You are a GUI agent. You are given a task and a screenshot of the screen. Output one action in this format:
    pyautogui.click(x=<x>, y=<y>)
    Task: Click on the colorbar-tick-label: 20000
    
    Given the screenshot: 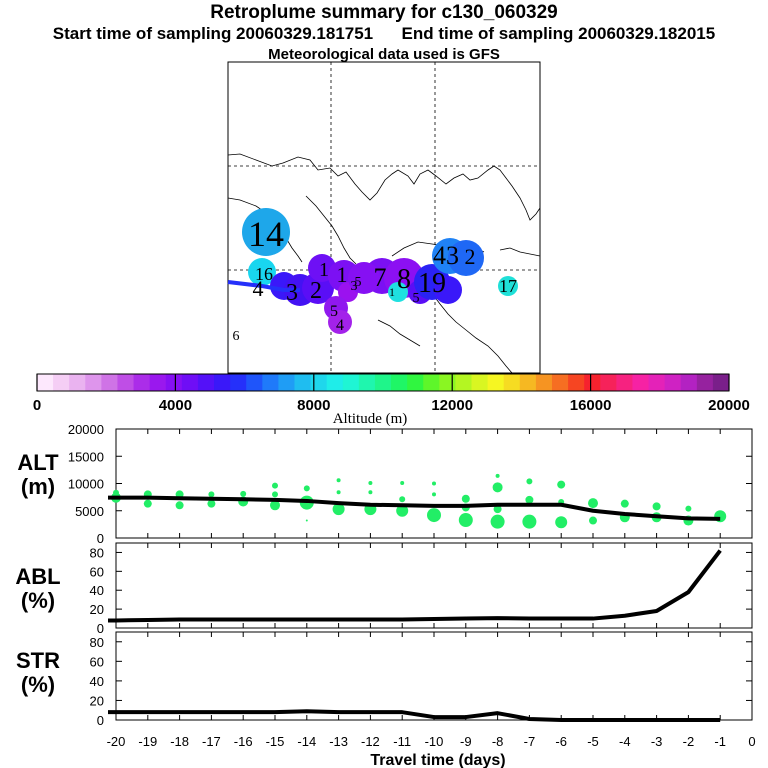 What is the action you would take?
    pyautogui.click(x=729, y=405)
    